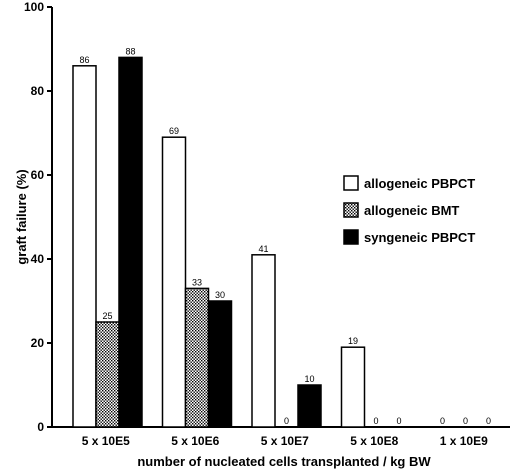 Image resolution: width=520 pixels, height=471 pixels. What do you see at coordinates (263, 249) in the screenshot?
I see `data-label: 41` at bounding box center [263, 249].